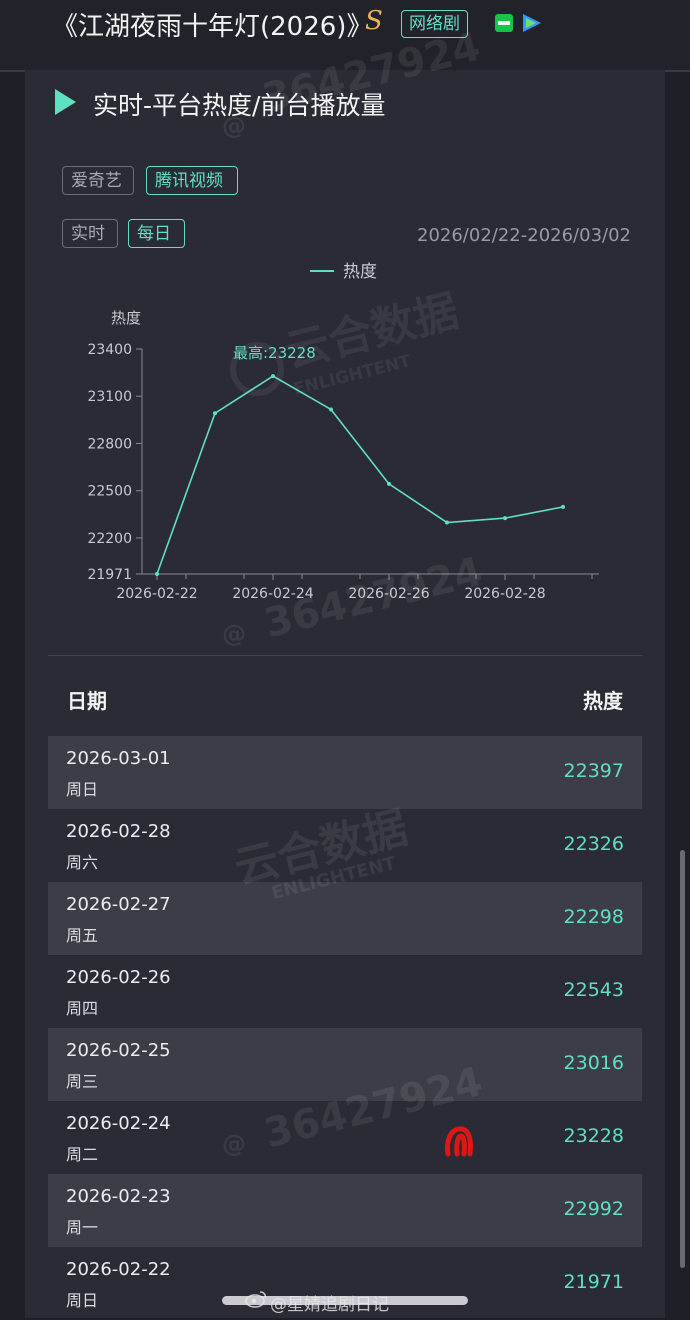 This screenshot has height=1320, width=690. Describe the element at coordinates (593, 1282) in the screenshot. I see `row-heat-value: 21971` at that location.